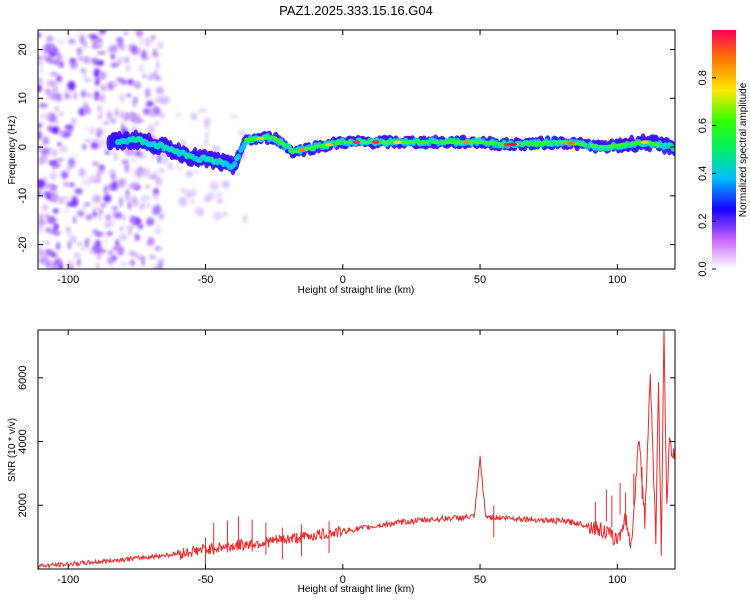  I want to click on y-tick-label: 6000, so click(23, 378).